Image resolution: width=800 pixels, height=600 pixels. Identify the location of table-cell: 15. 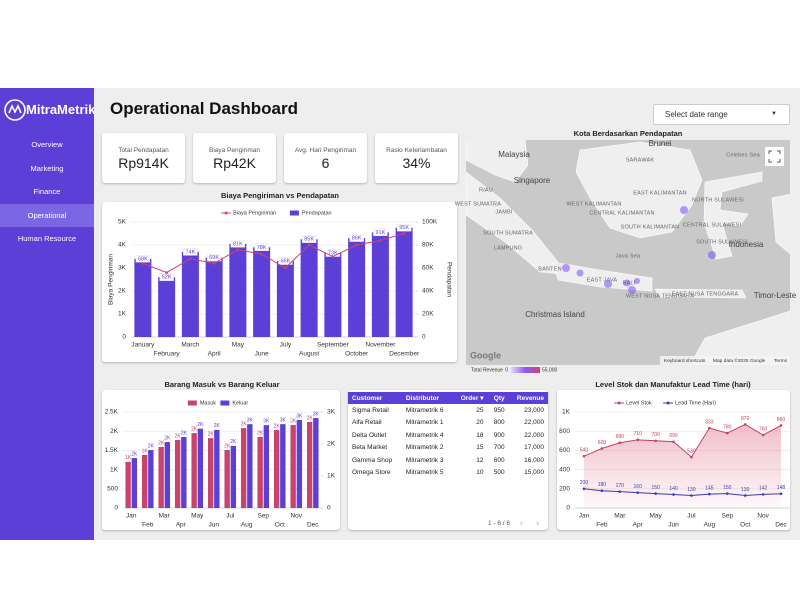
(480, 448).